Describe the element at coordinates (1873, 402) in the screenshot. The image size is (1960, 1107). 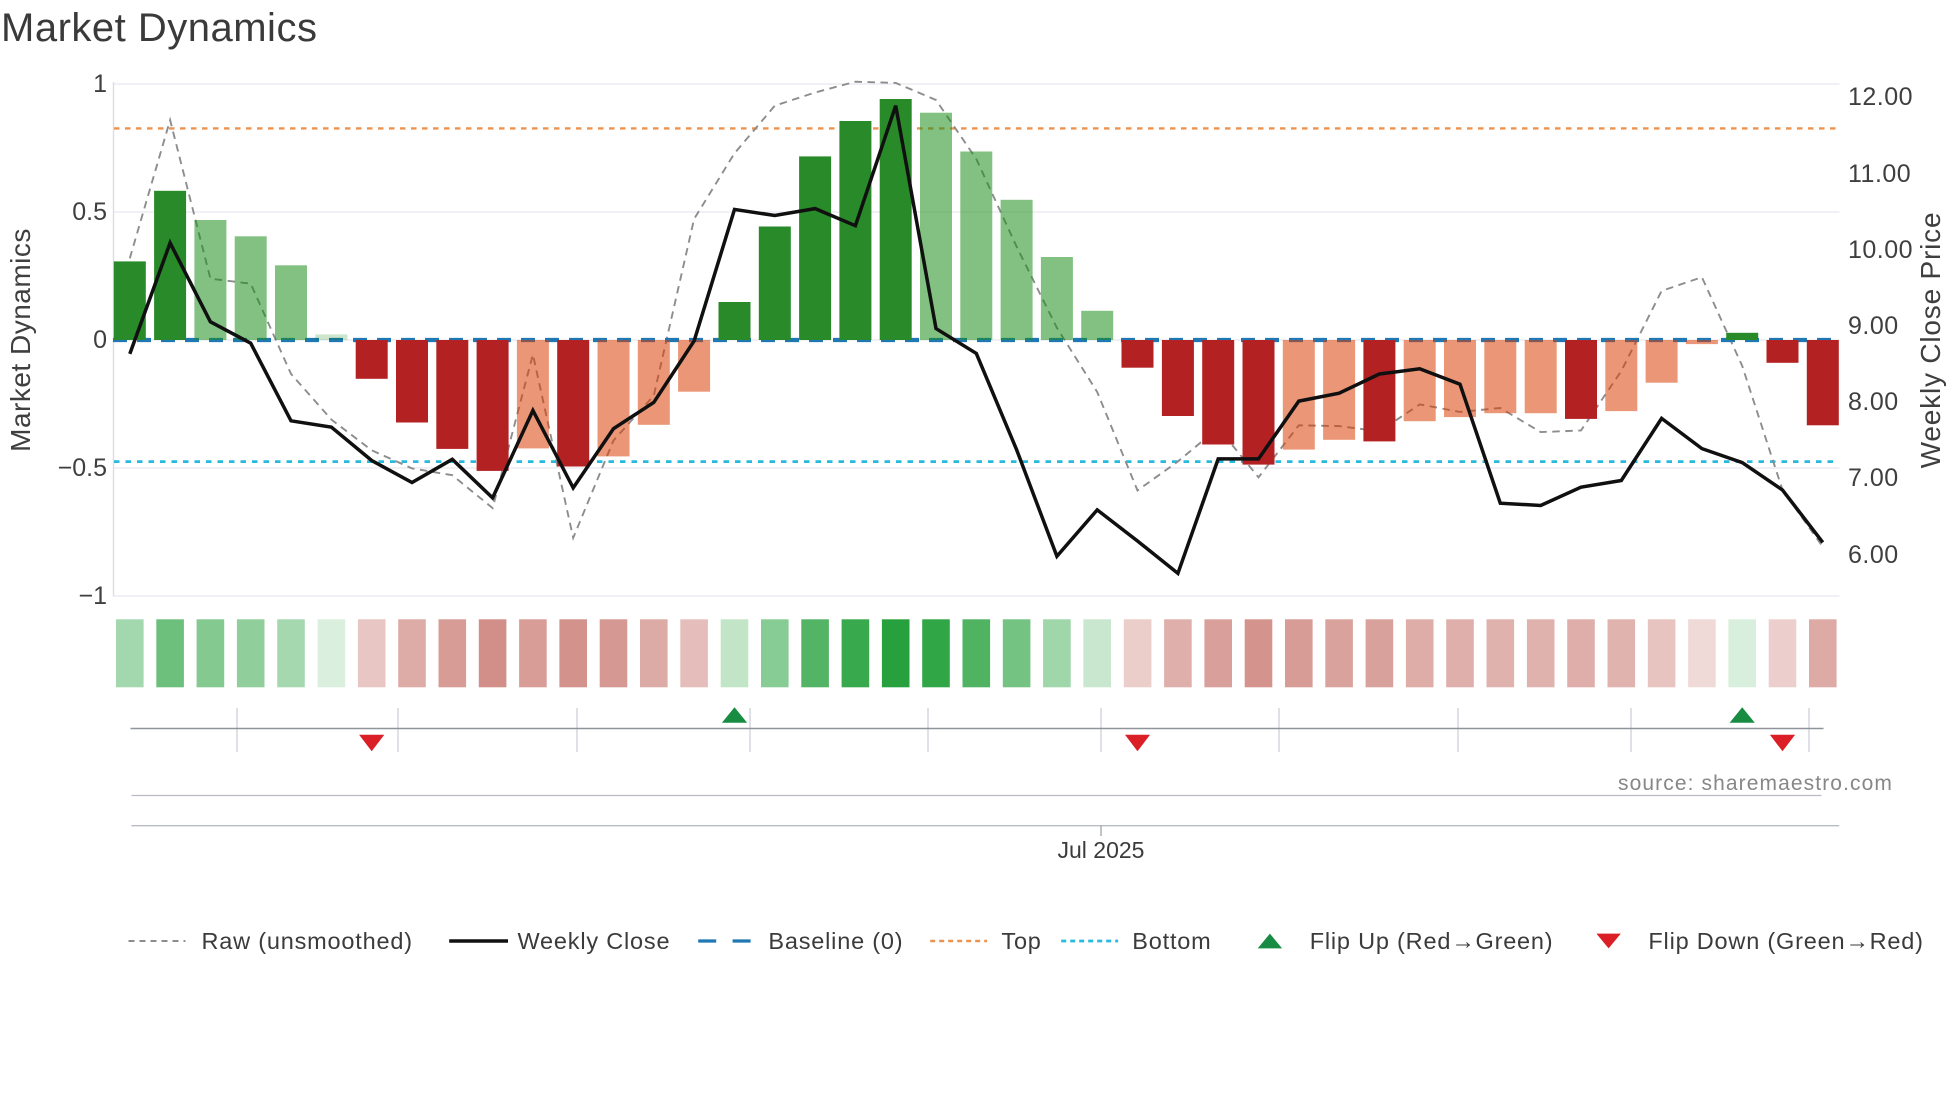
I see `svg-text: 8.00` at that location.